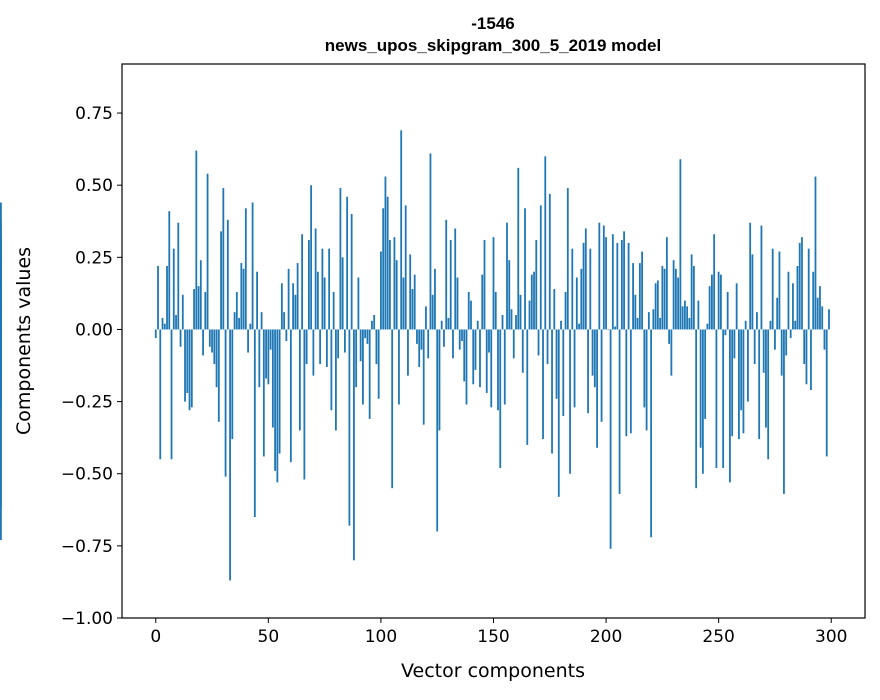  Describe the element at coordinates (269, 637) in the screenshot. I see `x-tick-label: 50` at that location.